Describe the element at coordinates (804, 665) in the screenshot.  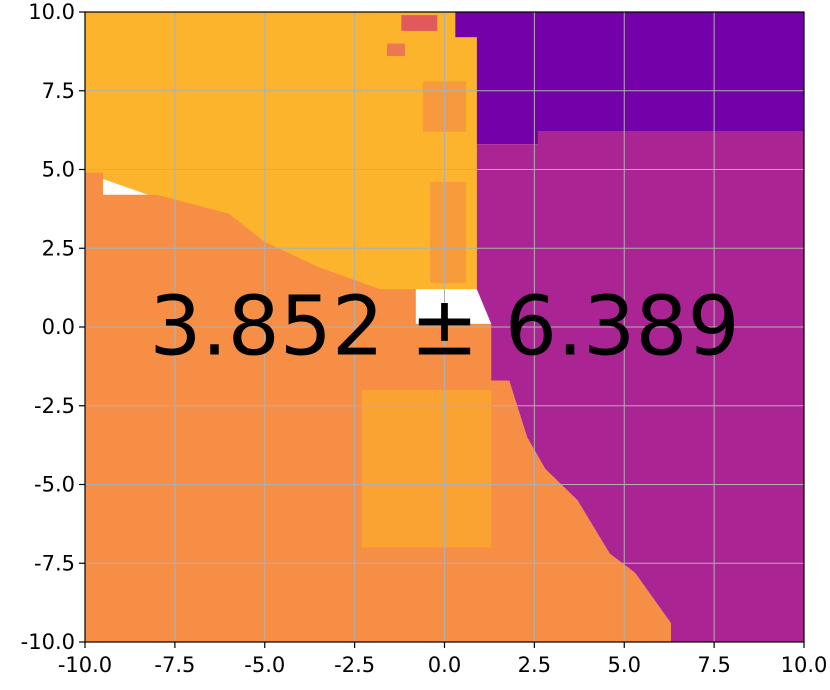
I see `x-tick-label: 10.0` at that location.